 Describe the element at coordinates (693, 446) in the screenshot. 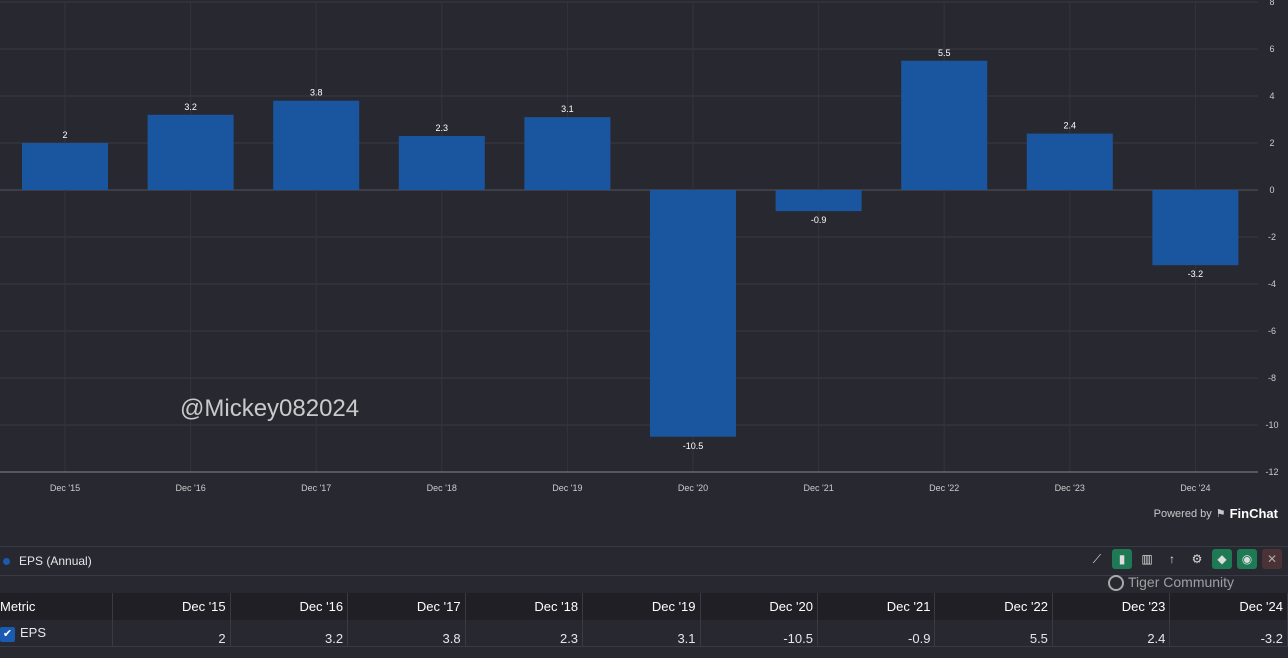

I see `data-label: -10.5` at that location.